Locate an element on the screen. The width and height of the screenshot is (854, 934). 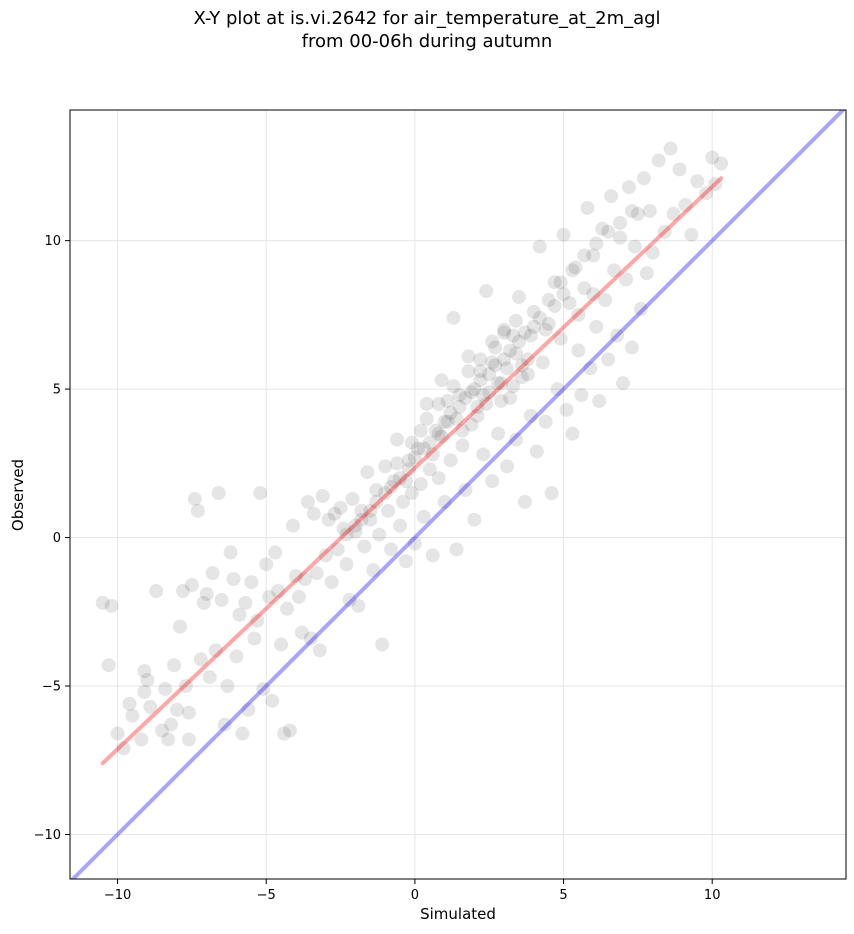
y-tick-label: 0 is located at coordinates (57, 538).